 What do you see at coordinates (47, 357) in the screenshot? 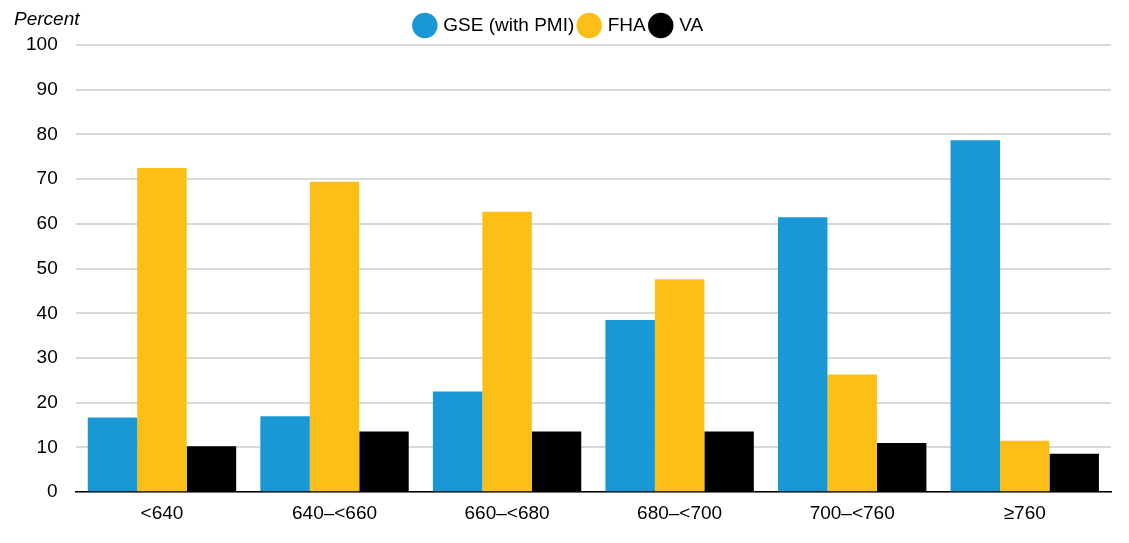
I see `y-tick-label: 30` at bounding box center [47, 357].